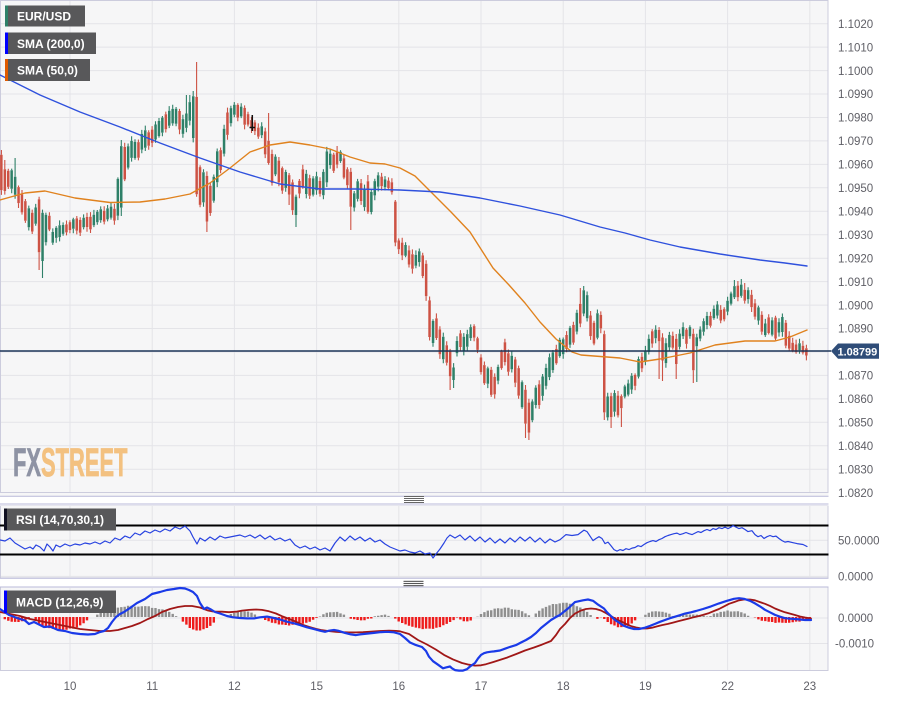 This screenshot has width=898, height=702. I want to click on svg-text: 15, so click(316, 687).